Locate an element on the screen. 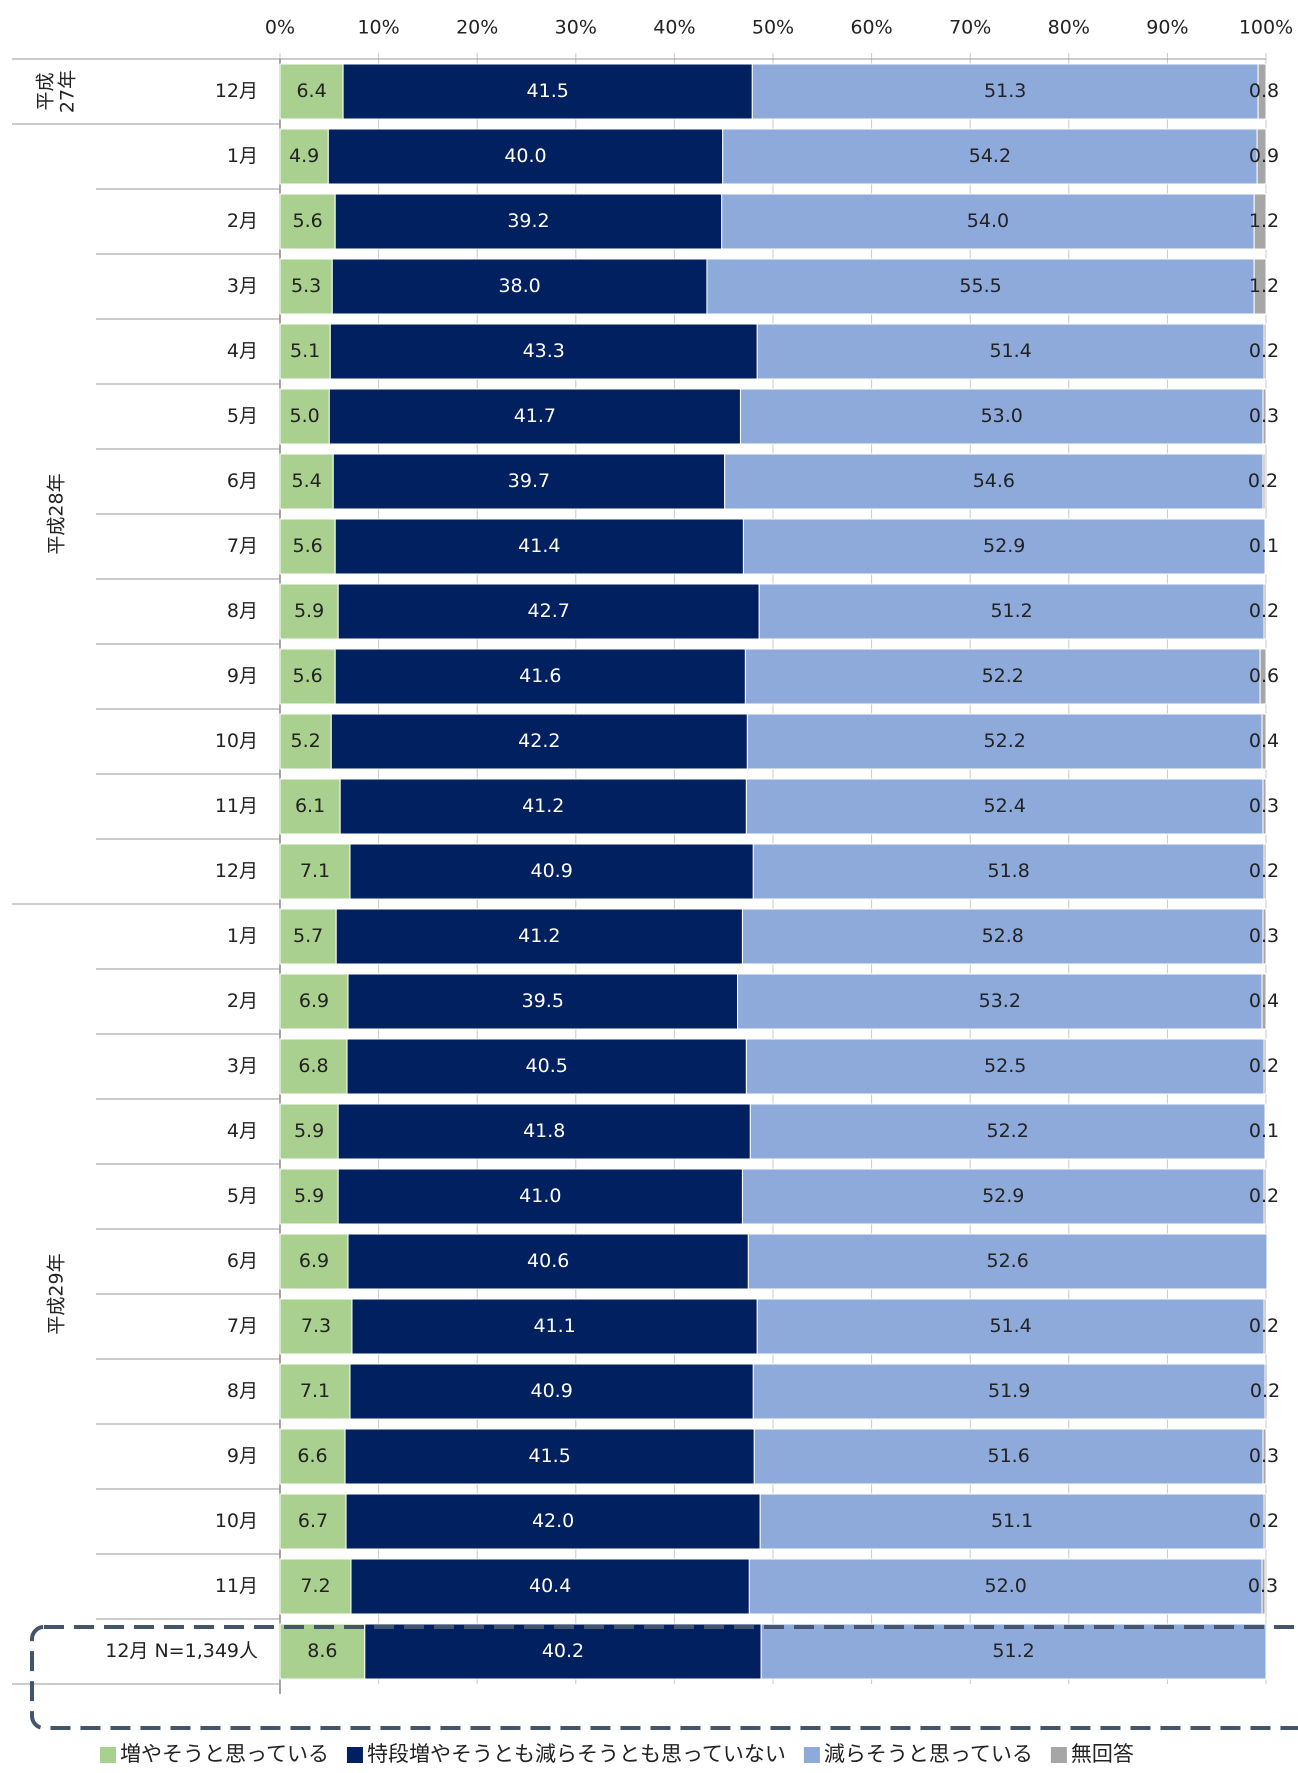 Image resolution: width=1298 pixels, height=1773 pixels. y-tick-label: 8月 is located at coordinates (242, 611).